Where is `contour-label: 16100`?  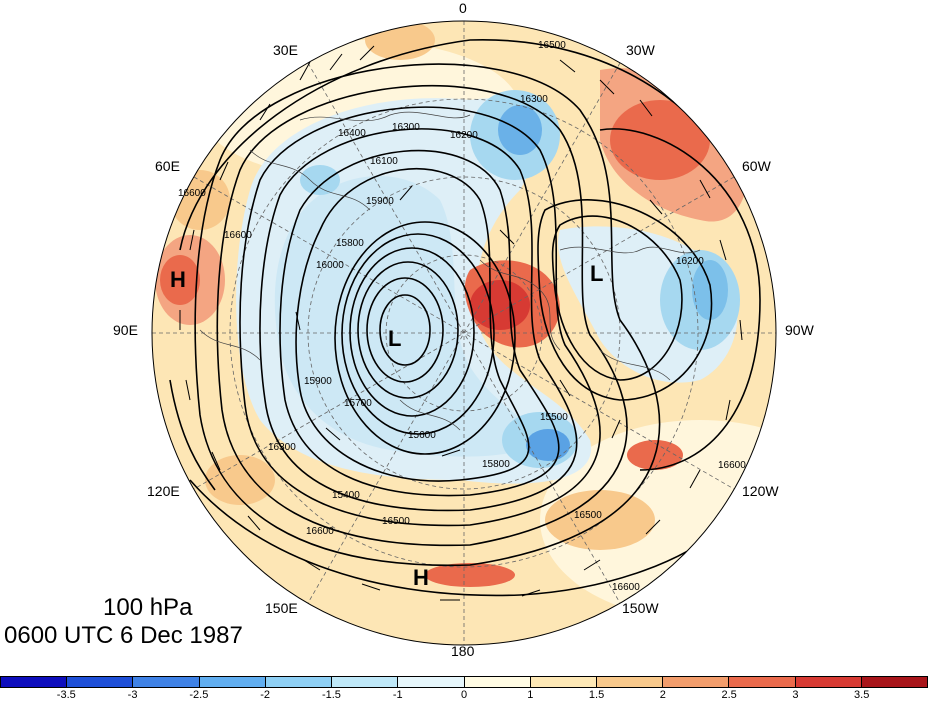 contour-label: 16100 is located at coordinates (384, 161).